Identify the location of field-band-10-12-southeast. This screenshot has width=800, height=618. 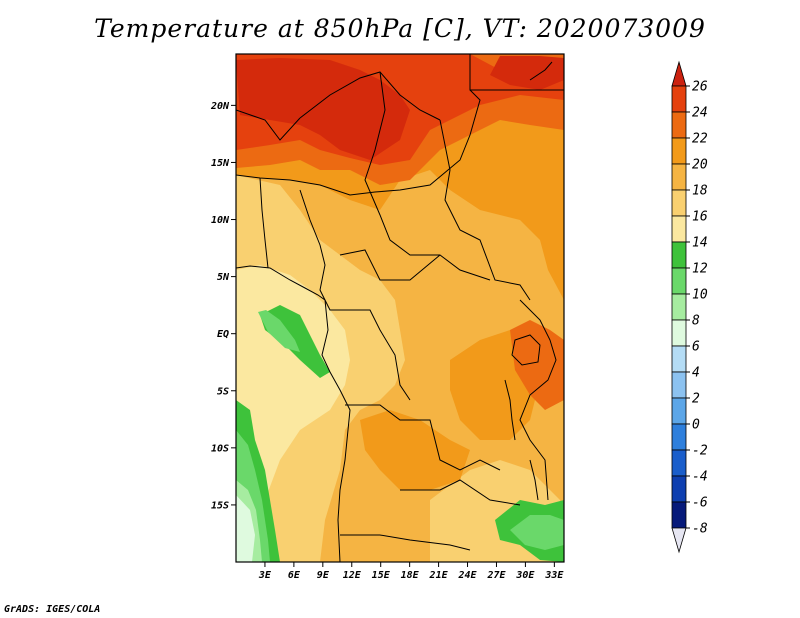
(537, 532).